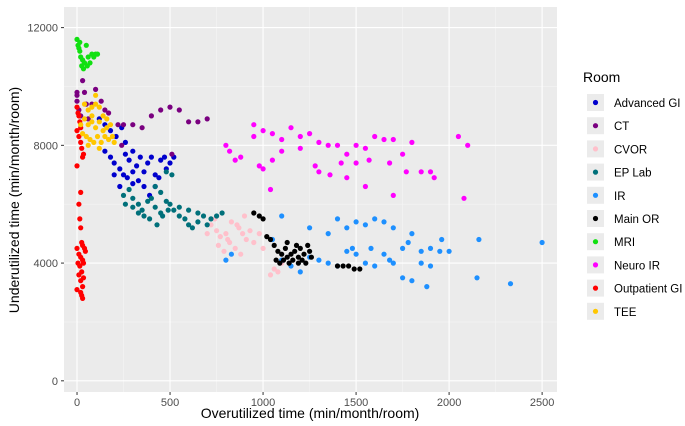 Image resolution: width=685 pixels, height=426 pixels. I want to click on x-tick-label: 500, so click(170, 403).